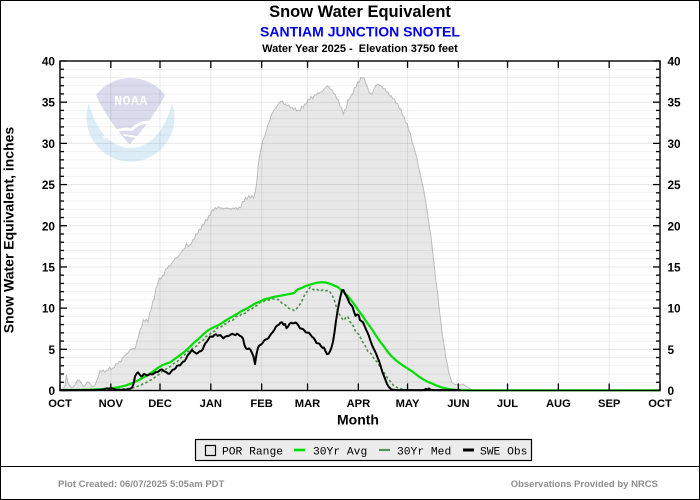 This screenshot has width=700, height=500. I want to click on svg-text: POR Range, so click(252, 453).